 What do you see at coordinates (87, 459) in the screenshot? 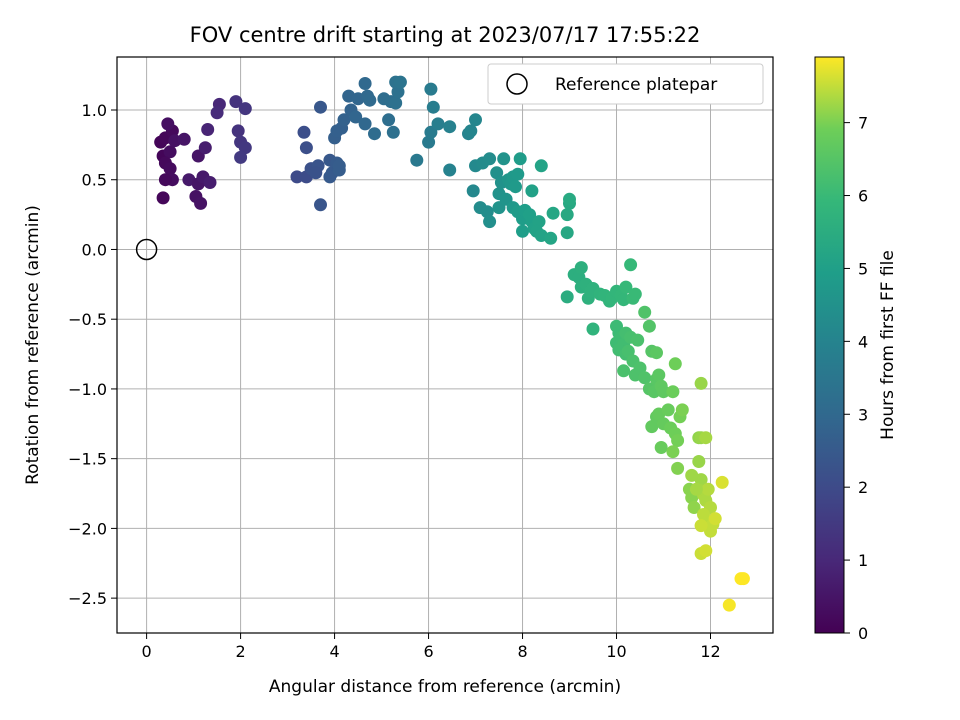
I see `y-tick-label: −1.5` at bounding box center [87, 459].